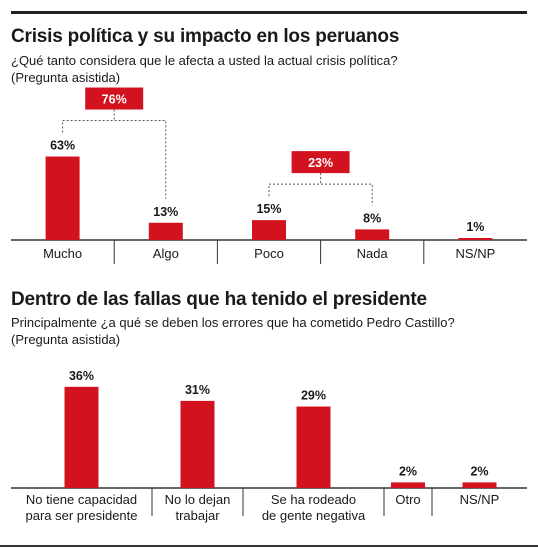 This screenshot has width=538, height=559. I want to click on chart-2-category-label: Se ha rodeado, so click(313, 499).